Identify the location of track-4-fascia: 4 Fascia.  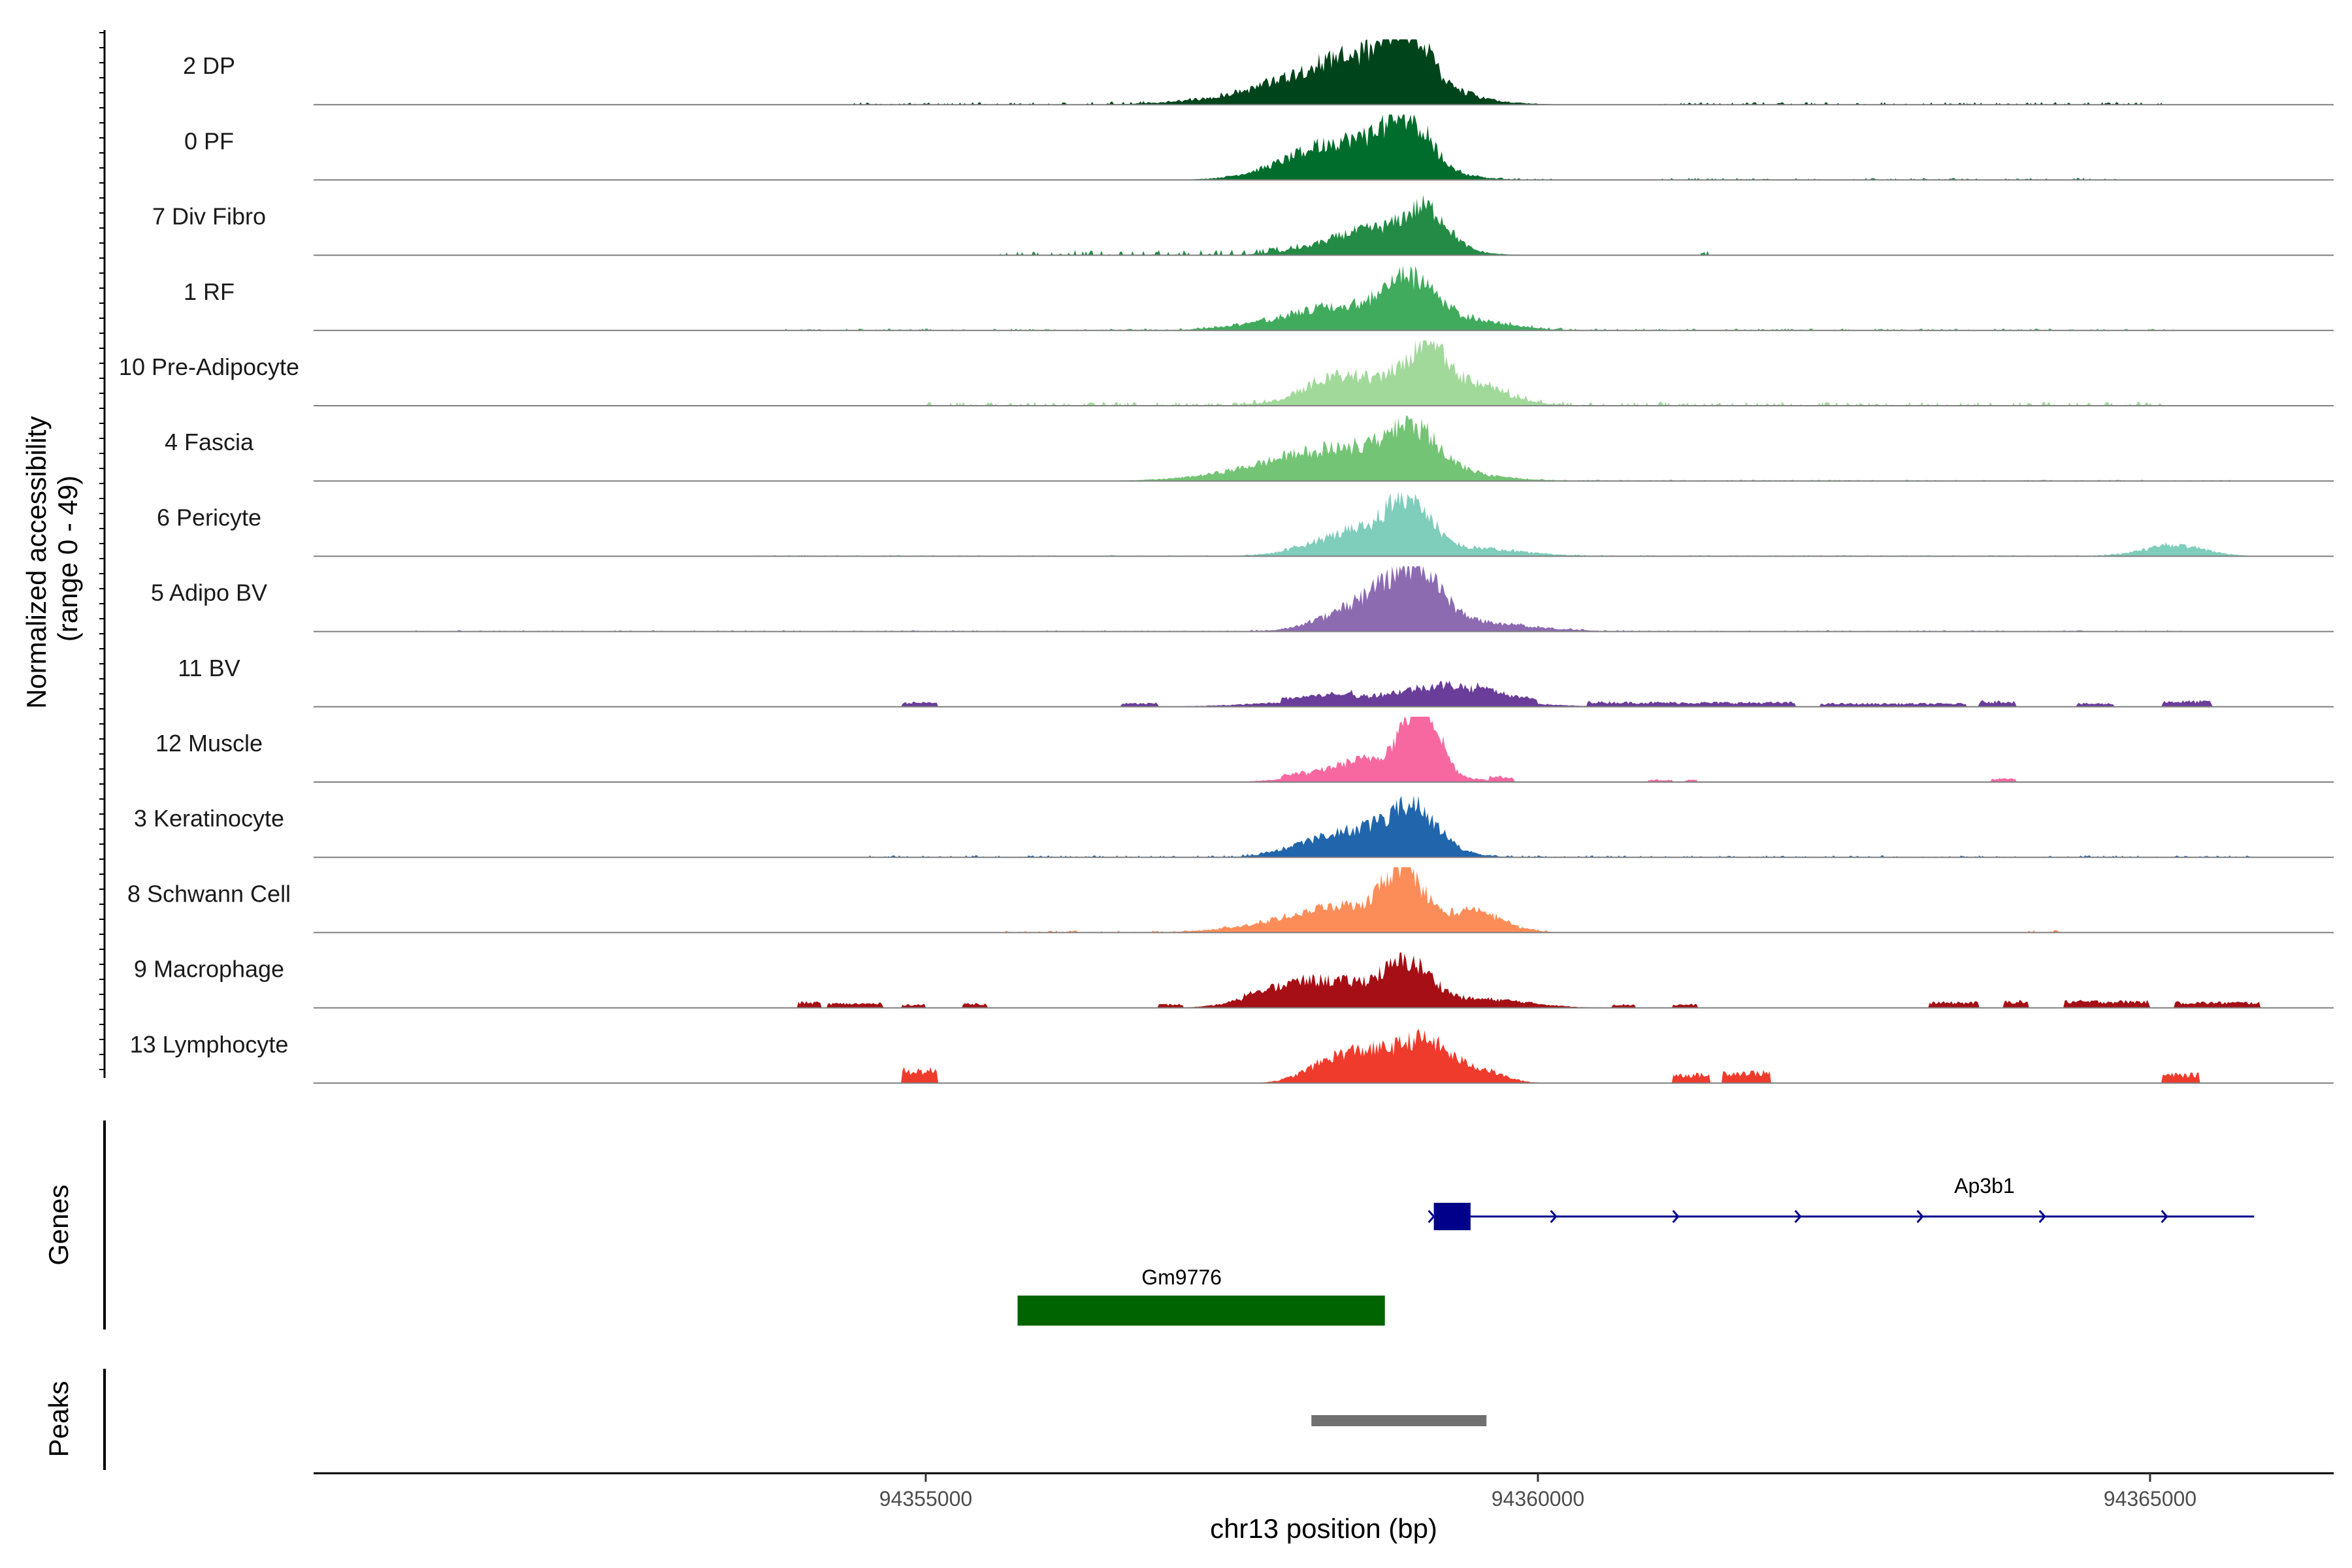
(1249, 449).